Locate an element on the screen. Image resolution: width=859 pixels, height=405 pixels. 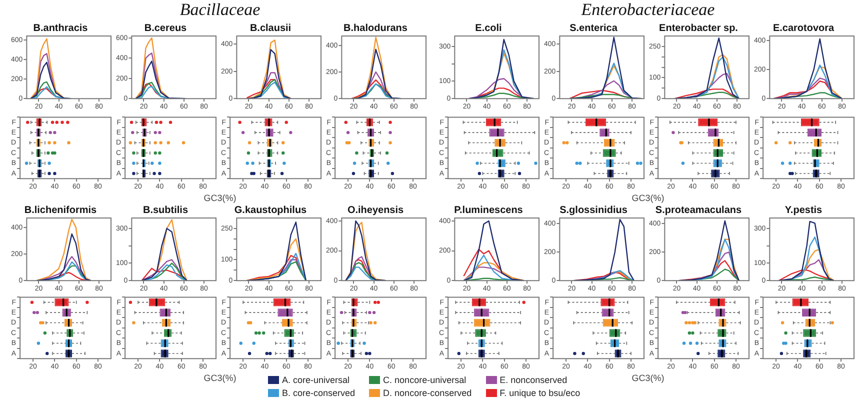
text: Bacillaceae is located at coordinates (220, 10).